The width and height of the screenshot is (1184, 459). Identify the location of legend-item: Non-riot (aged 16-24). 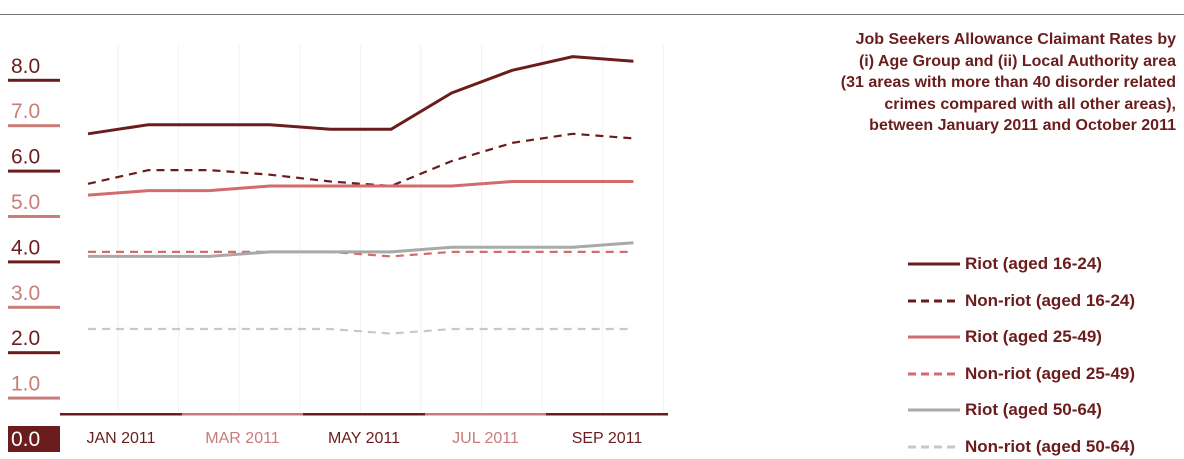
(1046, 301).